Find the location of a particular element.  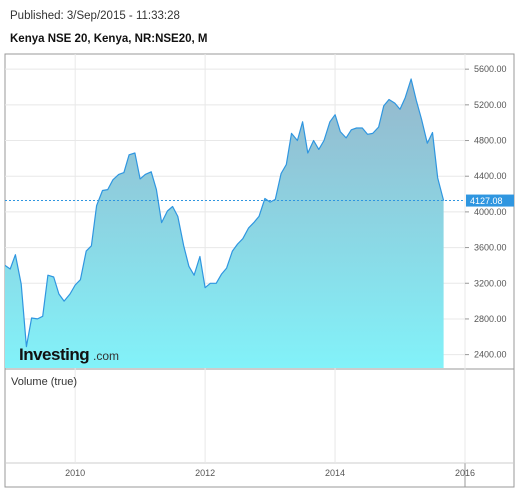

y-tick-label: 5200.00 is located at coordinates (490, 105).